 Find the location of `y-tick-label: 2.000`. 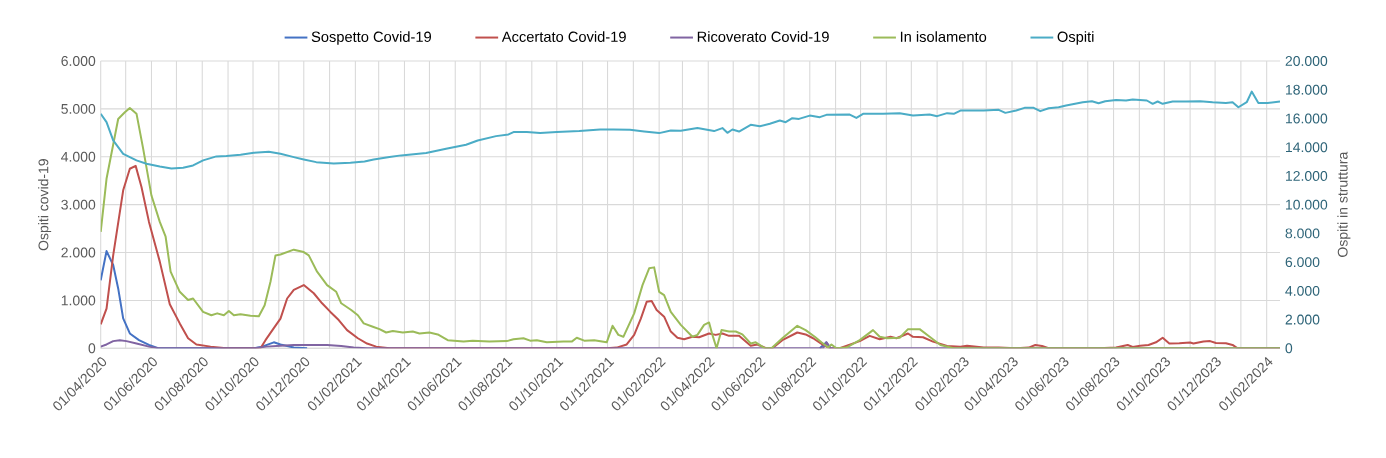

y-tick-label: 2.000 is located at coordinates (78, 252).